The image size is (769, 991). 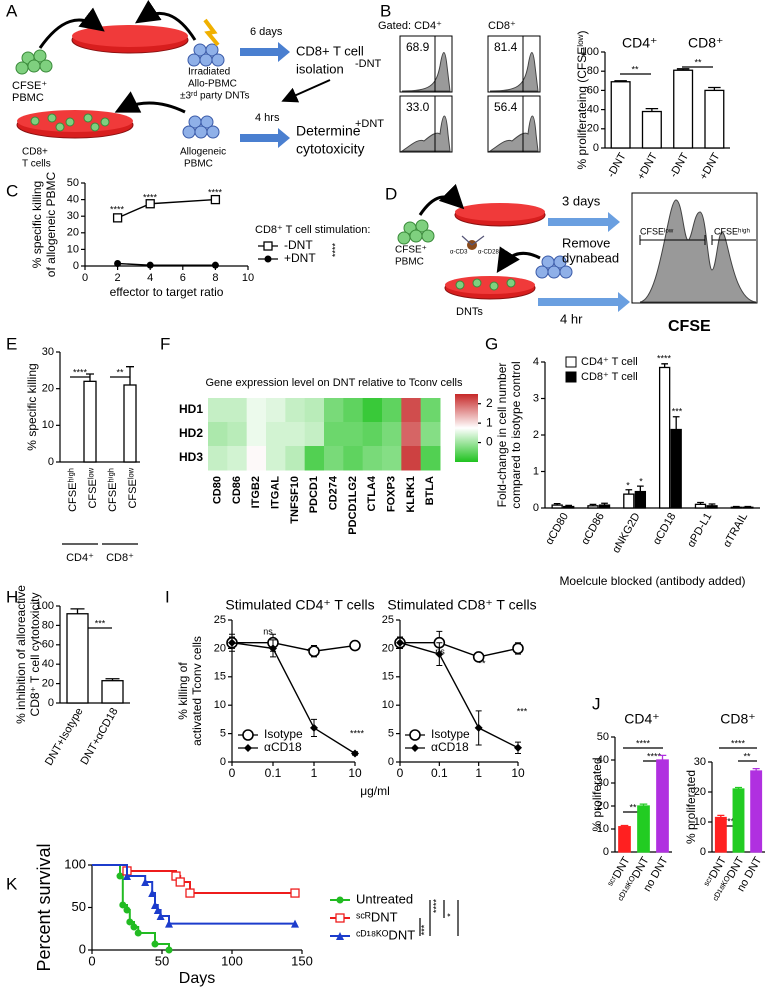 What do you see at coordinates (51, 224) in the screenshot?
I see `y-axis-label: of allogeneic PBMC` at bounding box center [51, 224].